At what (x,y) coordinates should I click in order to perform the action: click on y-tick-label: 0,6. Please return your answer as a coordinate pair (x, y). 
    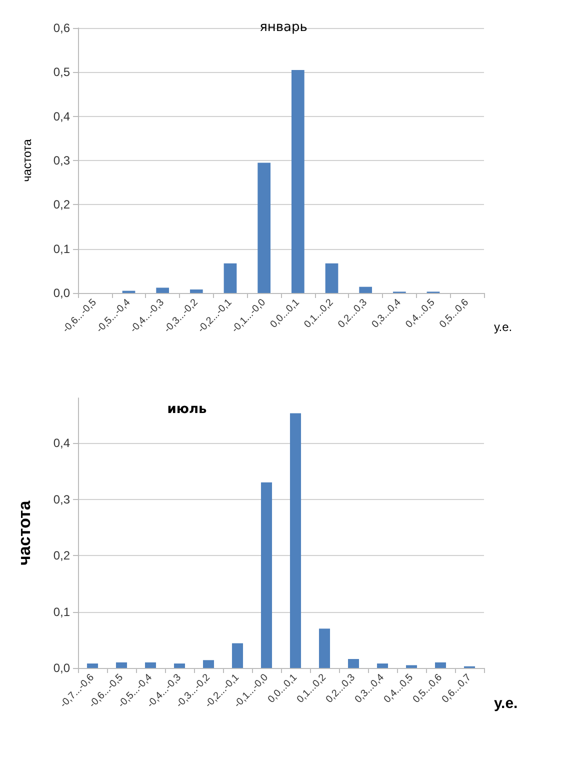
    Looking at the image, I should click on (61, 28).